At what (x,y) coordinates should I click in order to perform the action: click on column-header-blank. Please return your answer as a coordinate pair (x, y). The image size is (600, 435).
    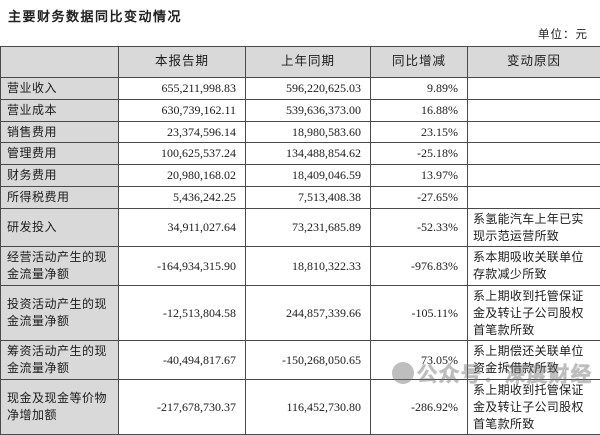
    Looking at the image, I should click on (60, 62).